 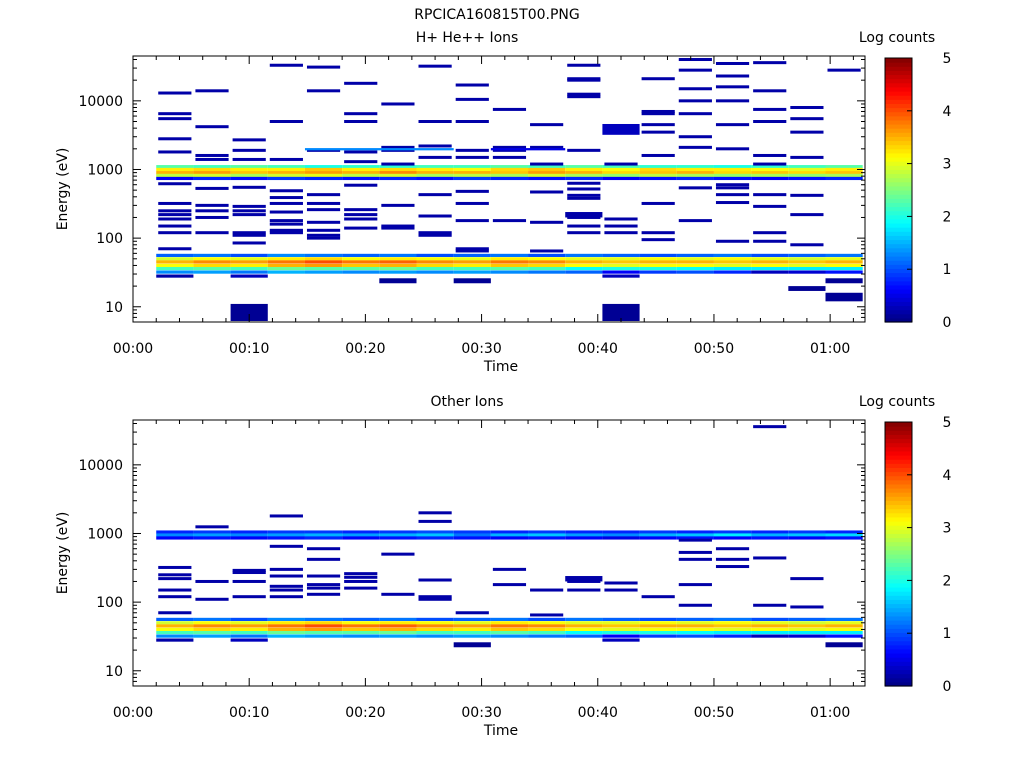 I want to click on x-tick-label: 00:50, so click(x=714, y=349).